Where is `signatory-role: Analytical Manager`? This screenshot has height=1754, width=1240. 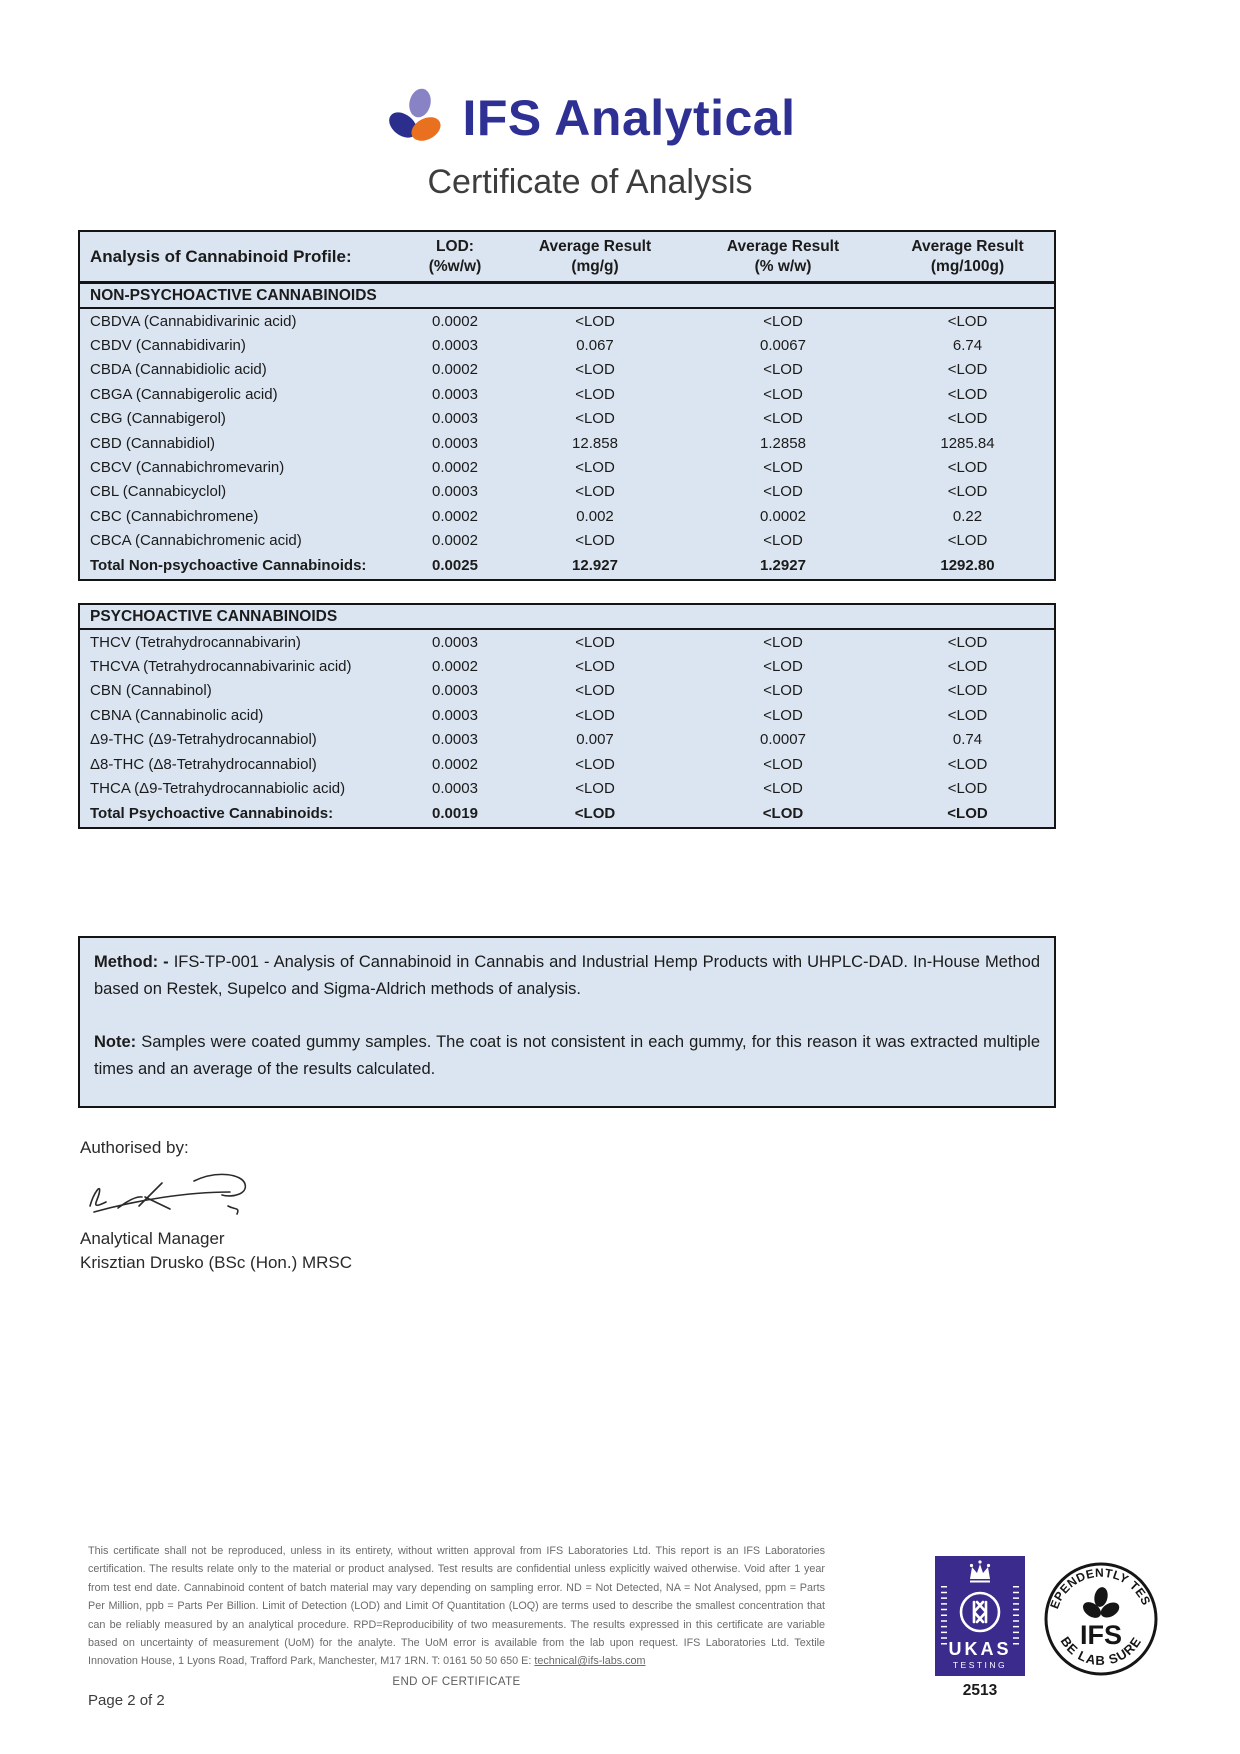 signatory-role: Analytical Manager is located at coordinates (152, 1238).